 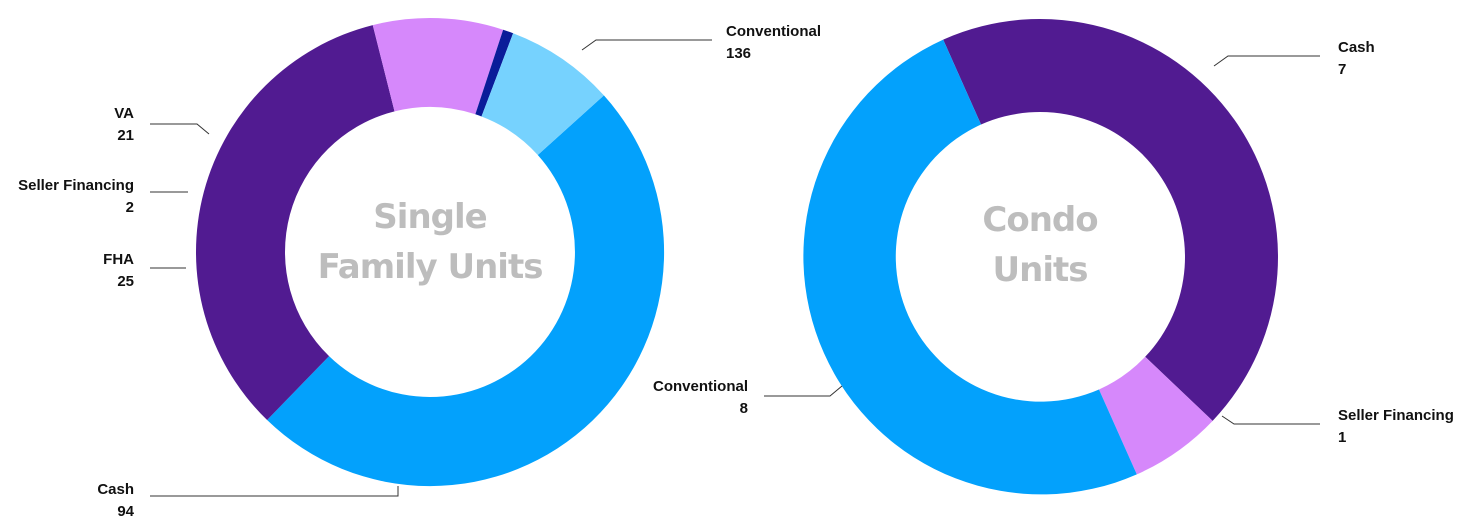 What do you see at coordinates (1270, 420) in the screenshot?
I see `leader-line-seller-financing` at bounding box center [1270, 420].